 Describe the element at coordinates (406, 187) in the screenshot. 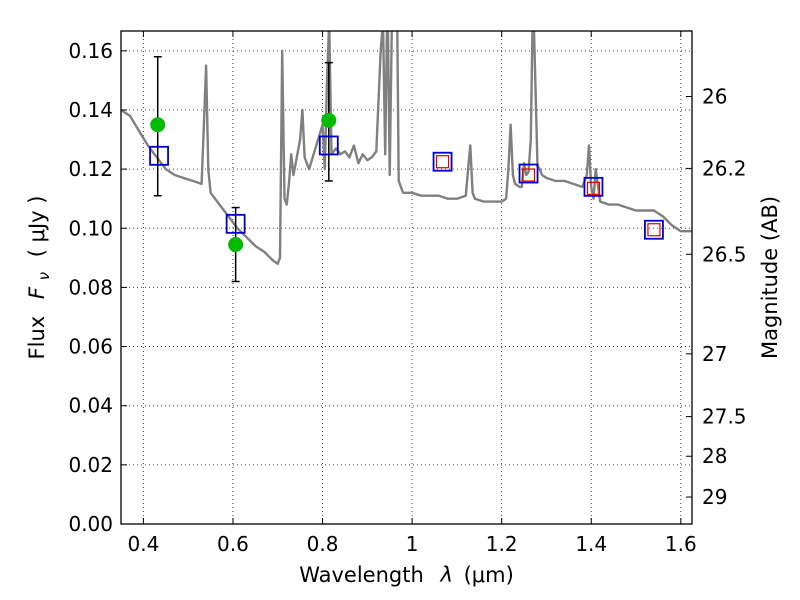

I see `model-photometry-points` at that location.